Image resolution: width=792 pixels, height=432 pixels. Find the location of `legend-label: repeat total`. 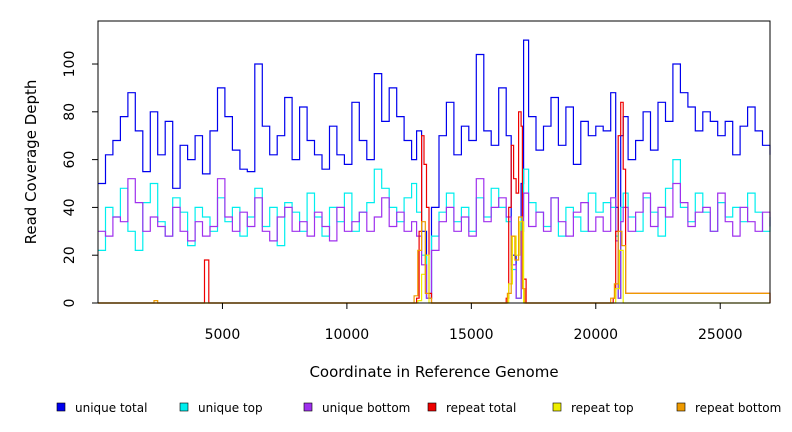

legend-label: repeat total is located at coordinates (481, 408).